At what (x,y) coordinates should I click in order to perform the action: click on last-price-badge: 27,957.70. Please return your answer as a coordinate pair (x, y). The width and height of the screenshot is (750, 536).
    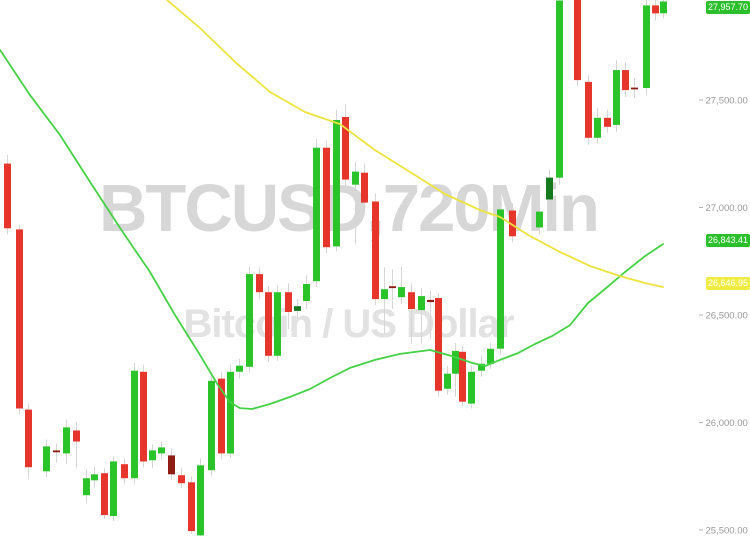
    Looking at the image, I should click on (728, 7).